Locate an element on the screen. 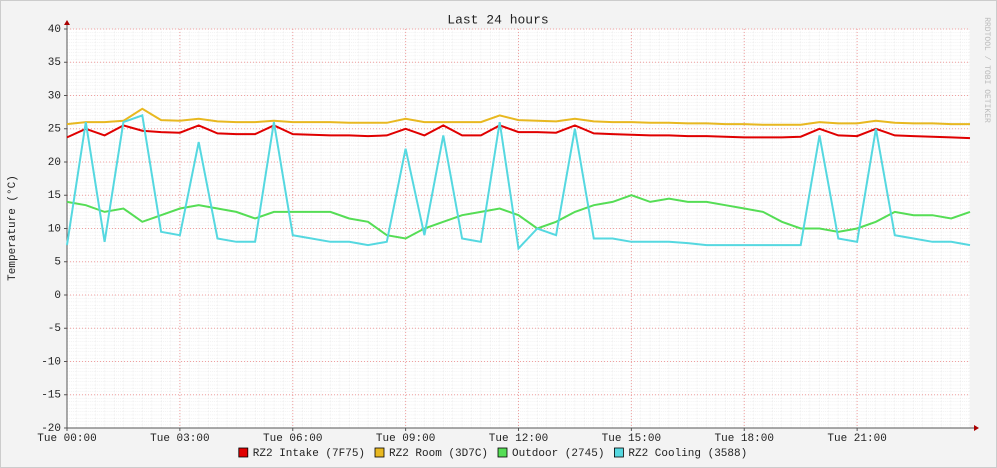 The width and height of the screenshot is (997, 468). x-tick-label: Tue 00:00 is located at coordinates (66, 439).